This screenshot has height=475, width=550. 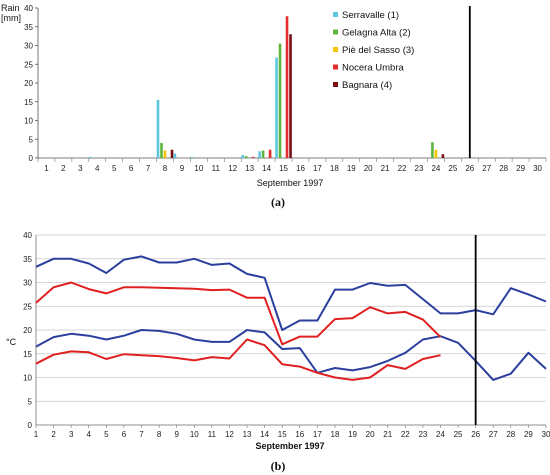 I want to click on rain-x-label: September 1997, so click(x=290, y=183).